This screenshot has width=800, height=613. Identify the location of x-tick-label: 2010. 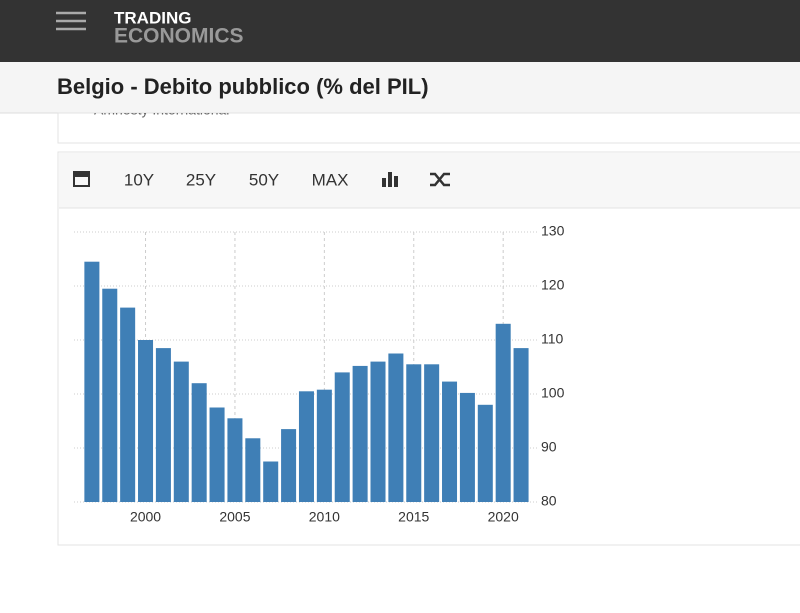
(324, 517).